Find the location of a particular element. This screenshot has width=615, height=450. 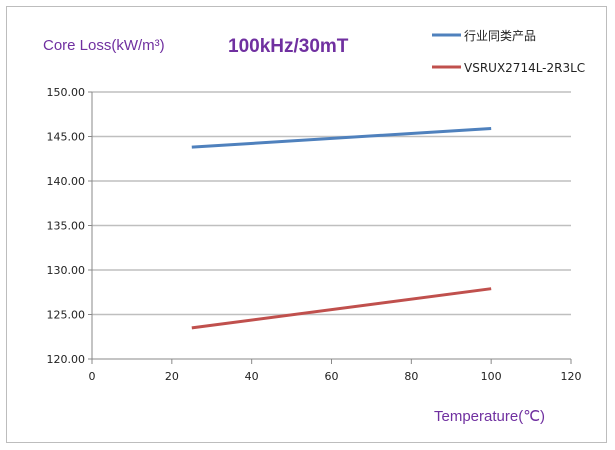

chart-title: 100kHz/30mT is located at coordinates (288, 46).